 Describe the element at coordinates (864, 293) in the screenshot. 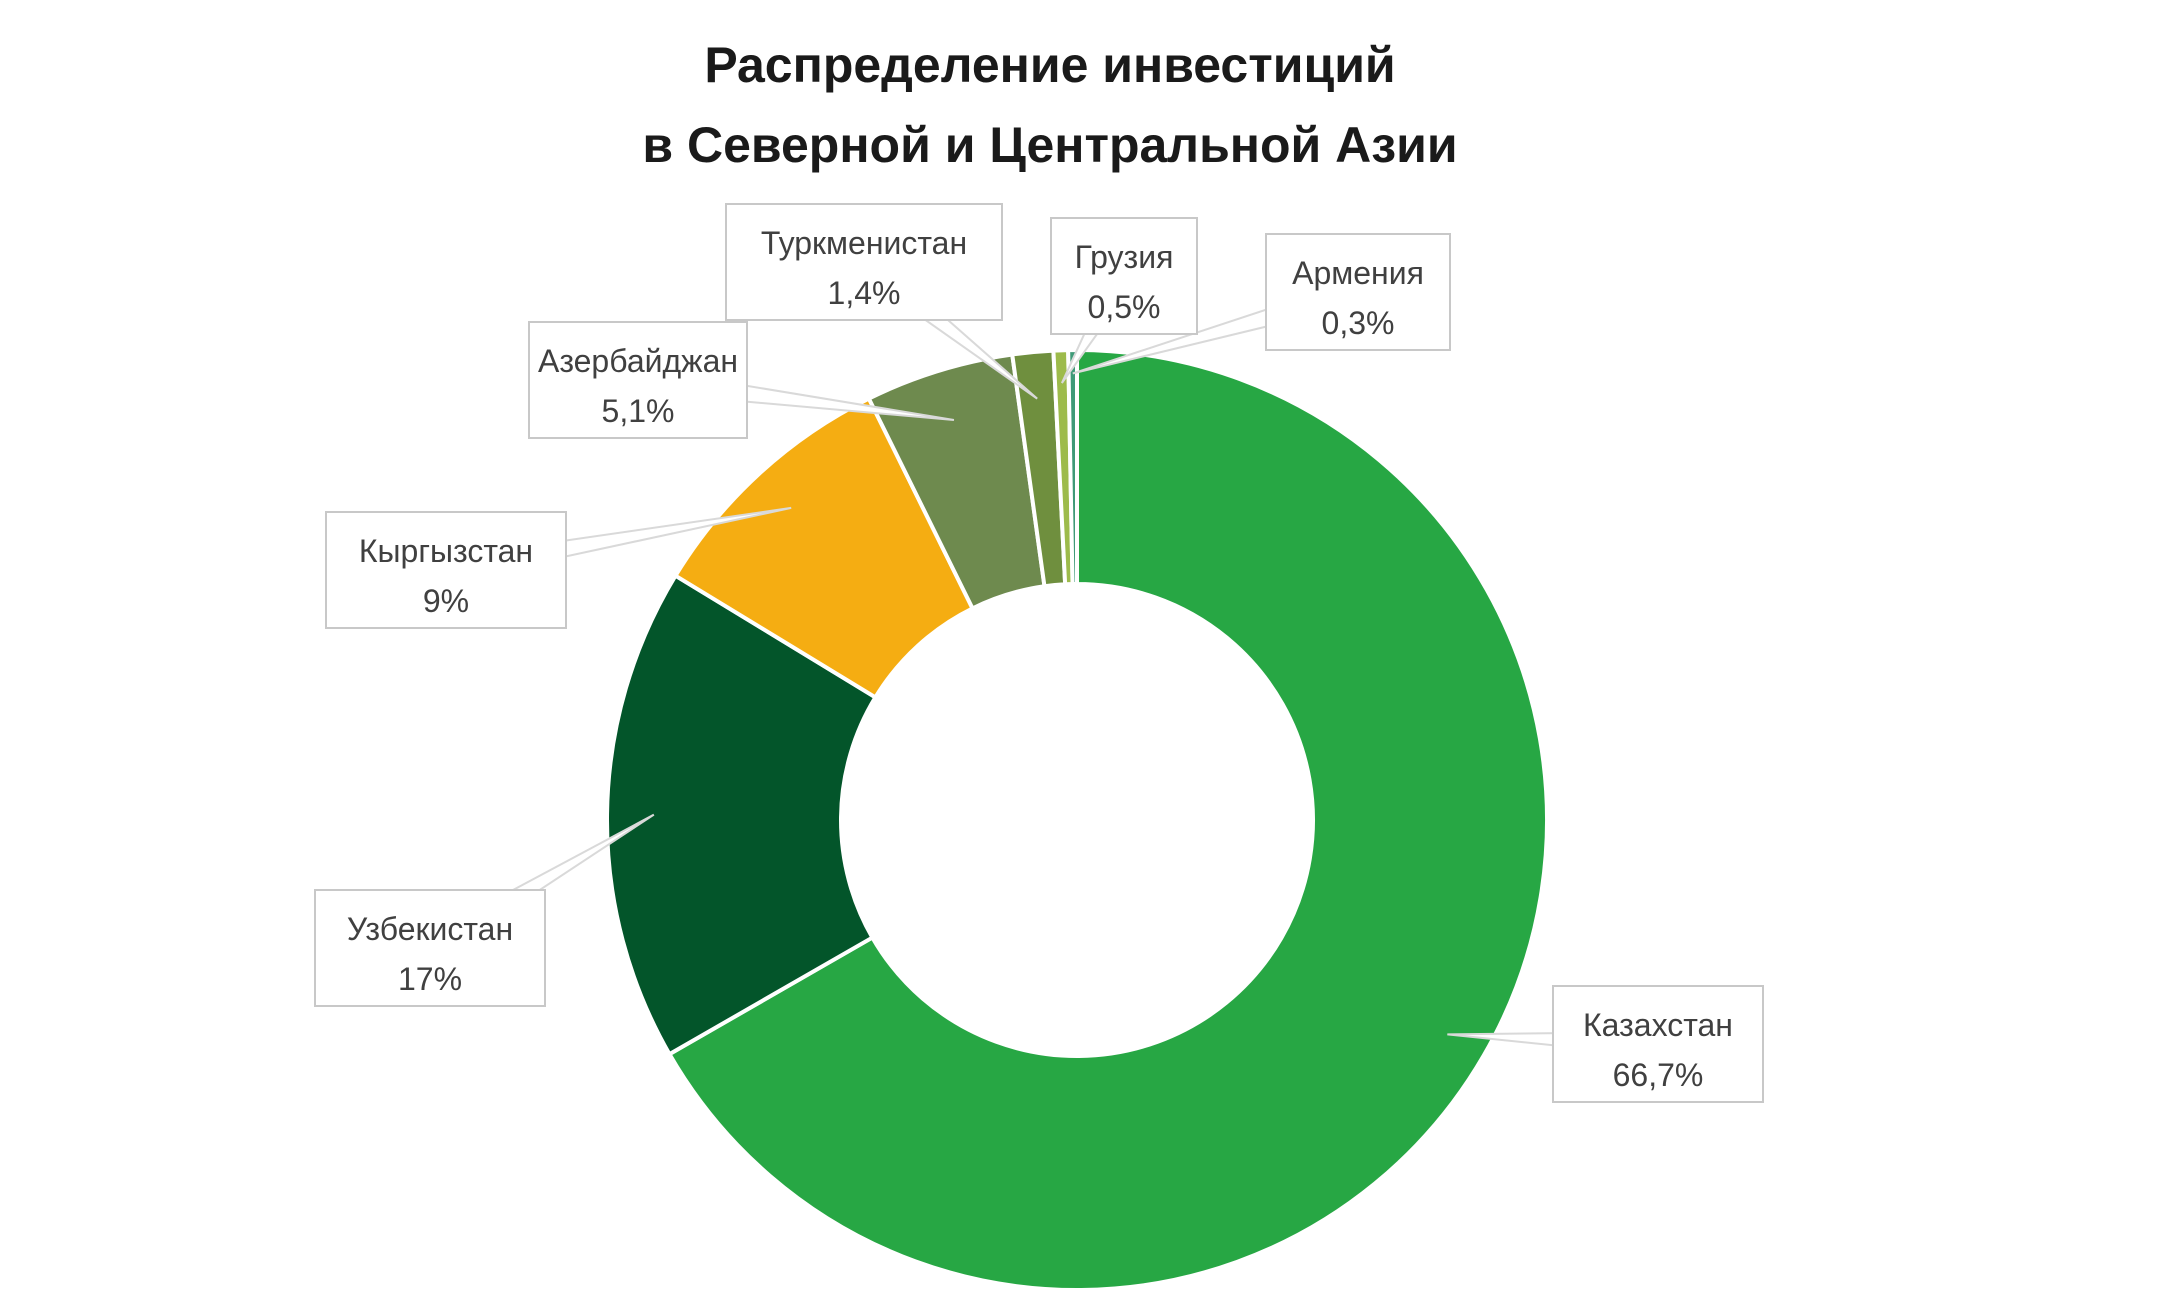

I see `data-label-value: 1,4%` at that location.